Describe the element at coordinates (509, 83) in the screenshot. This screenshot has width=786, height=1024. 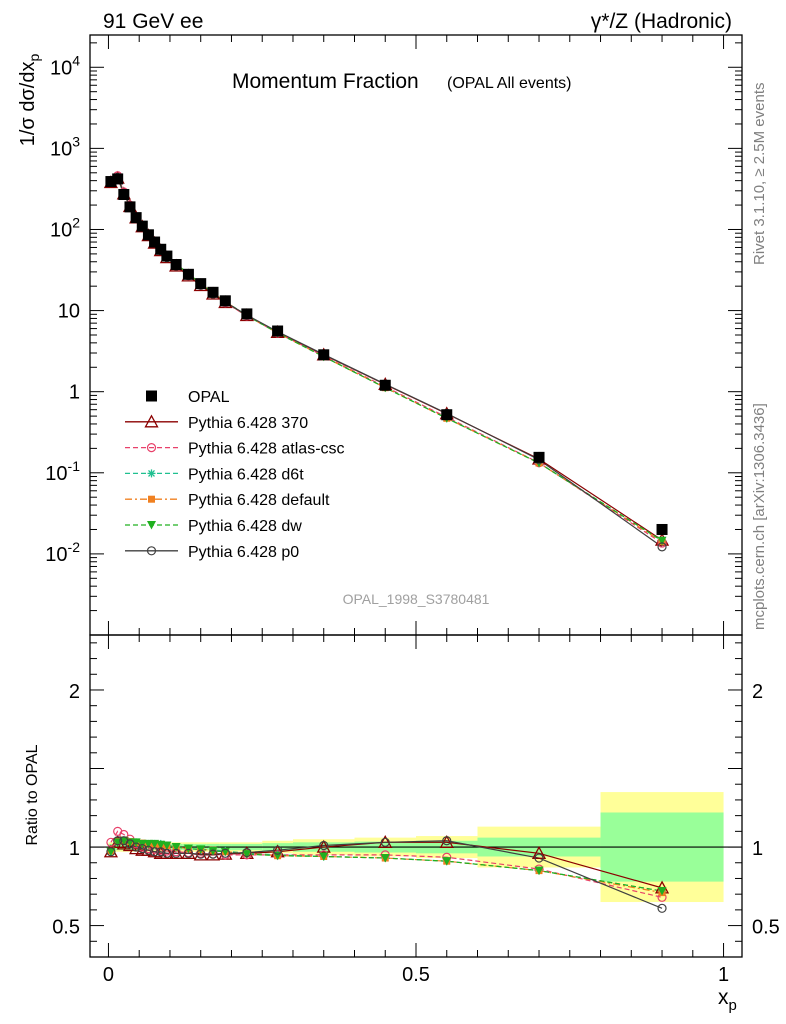
I see `plot-subtitle: (OPAL All events)` at that location.